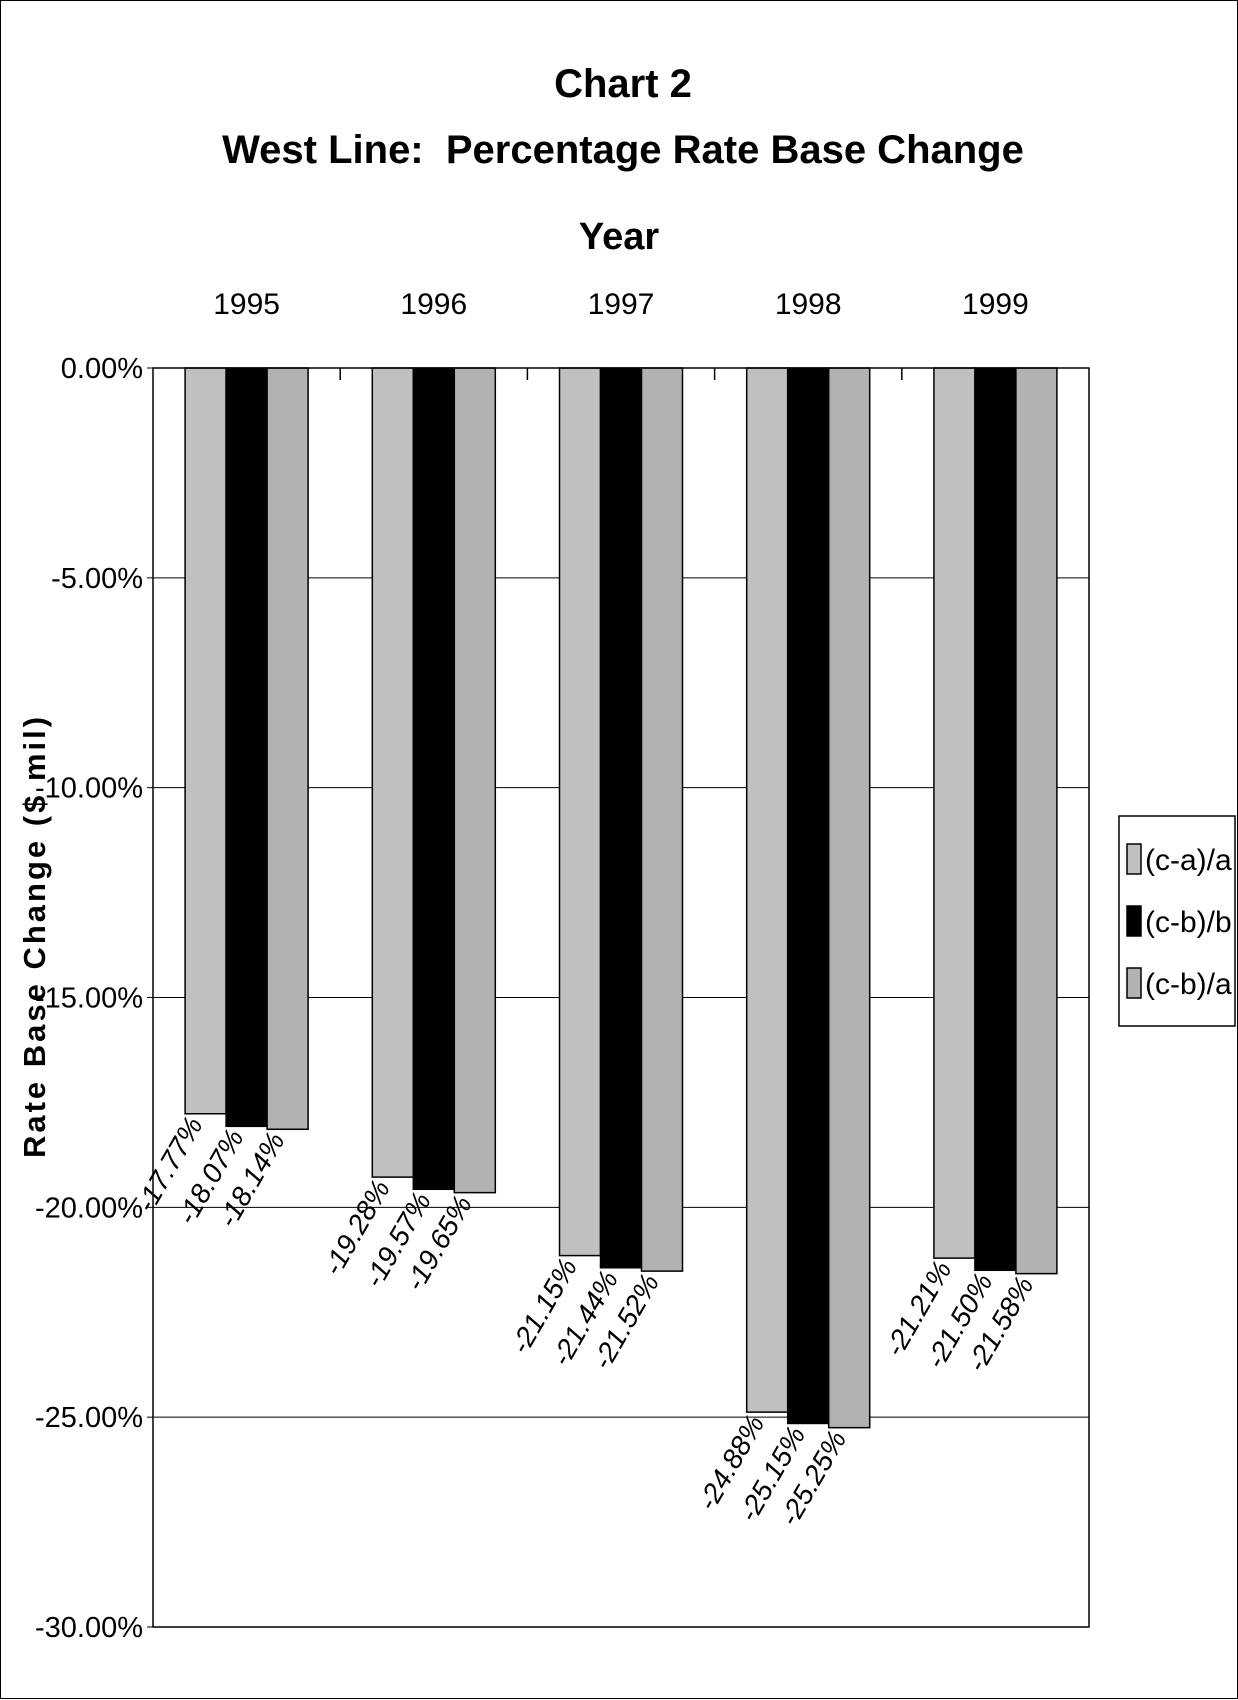  I want to click on y-axis-label: Rate Base Change ($ mil), so click(34, 936).